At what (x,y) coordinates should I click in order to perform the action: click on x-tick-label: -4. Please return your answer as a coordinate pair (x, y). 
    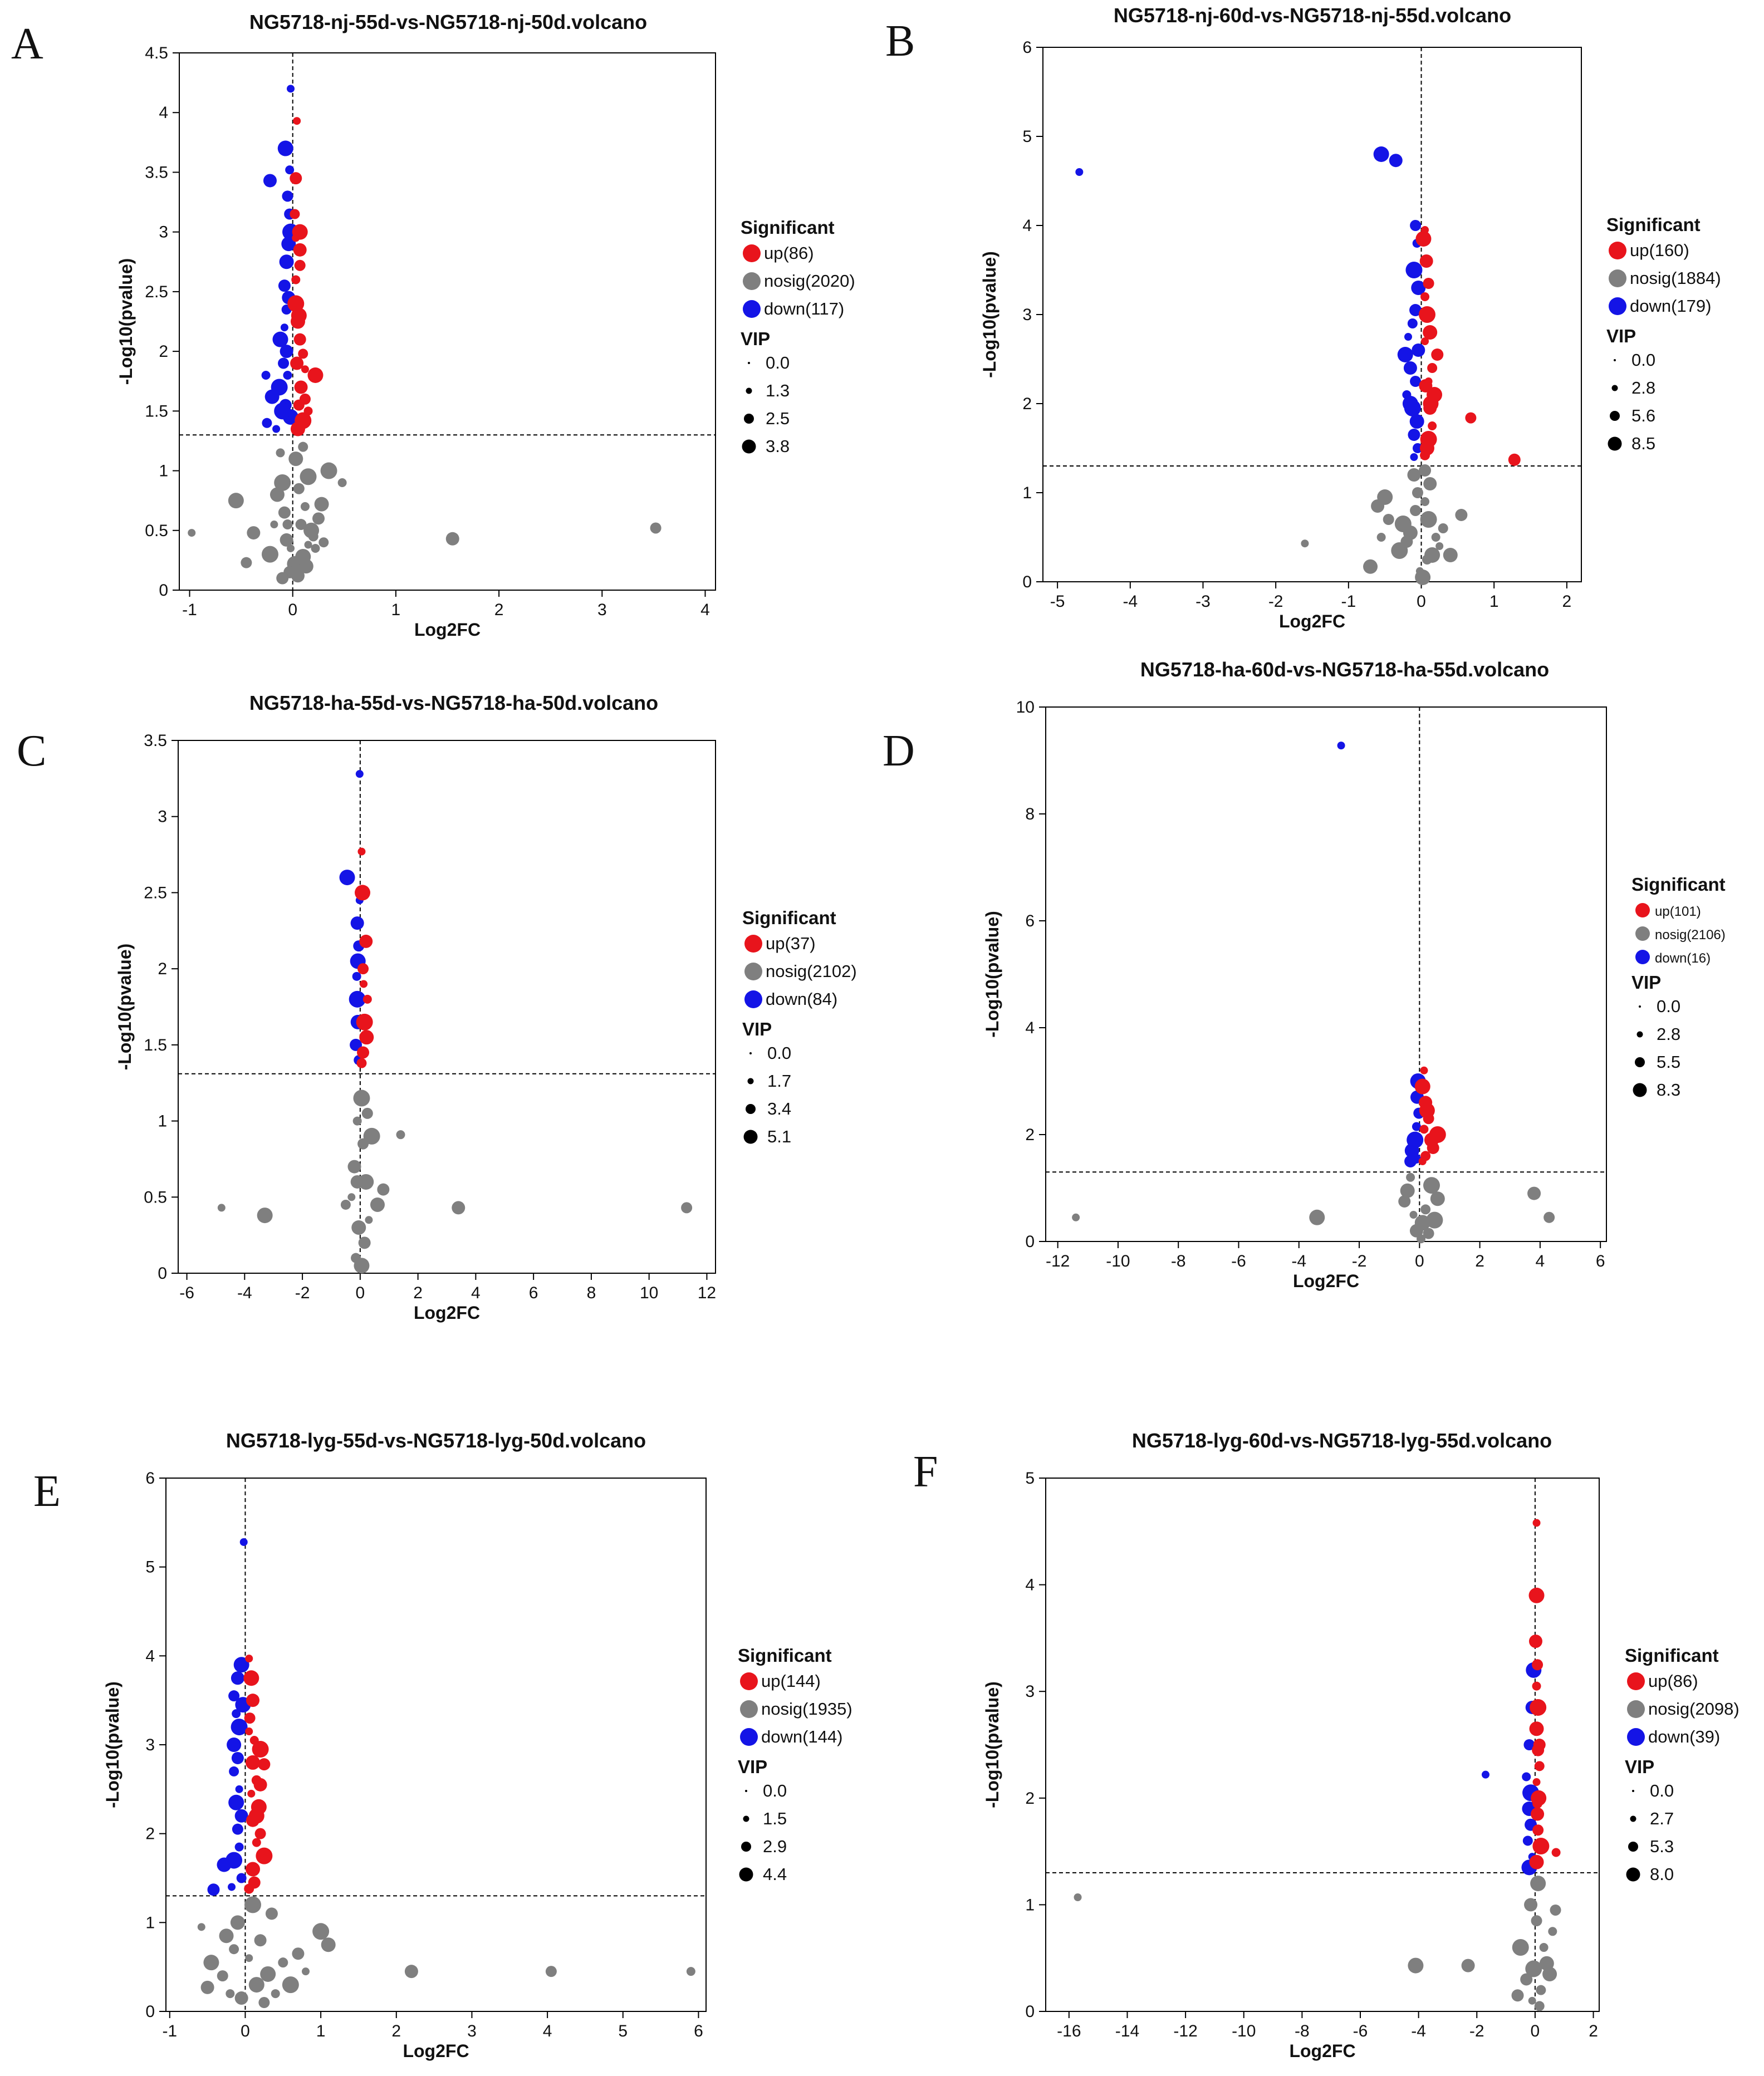
    Looking at the image, I should click on (1418, 2031).